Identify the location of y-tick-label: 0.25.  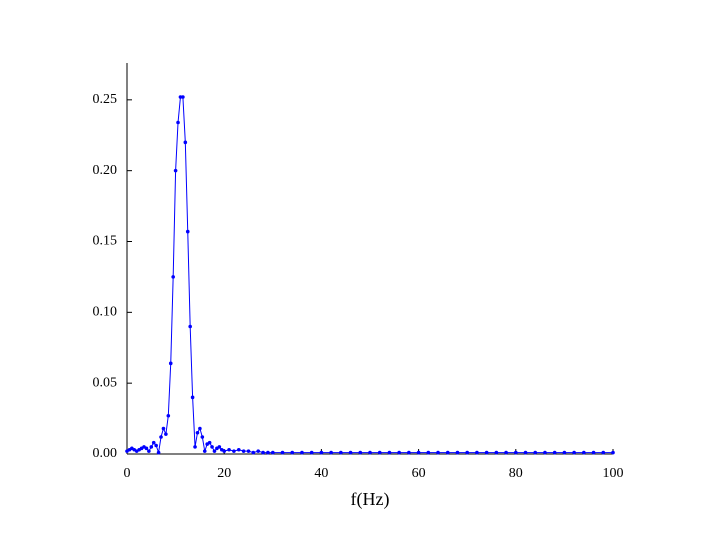
(105, 99).